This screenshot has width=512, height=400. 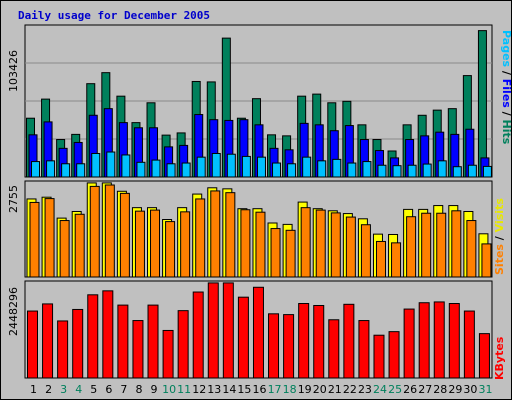 What do you see at coordinates (13, 71) in the screenshot?
I see `y-max-label-hits: 103426` at bounding box center [13, 71].